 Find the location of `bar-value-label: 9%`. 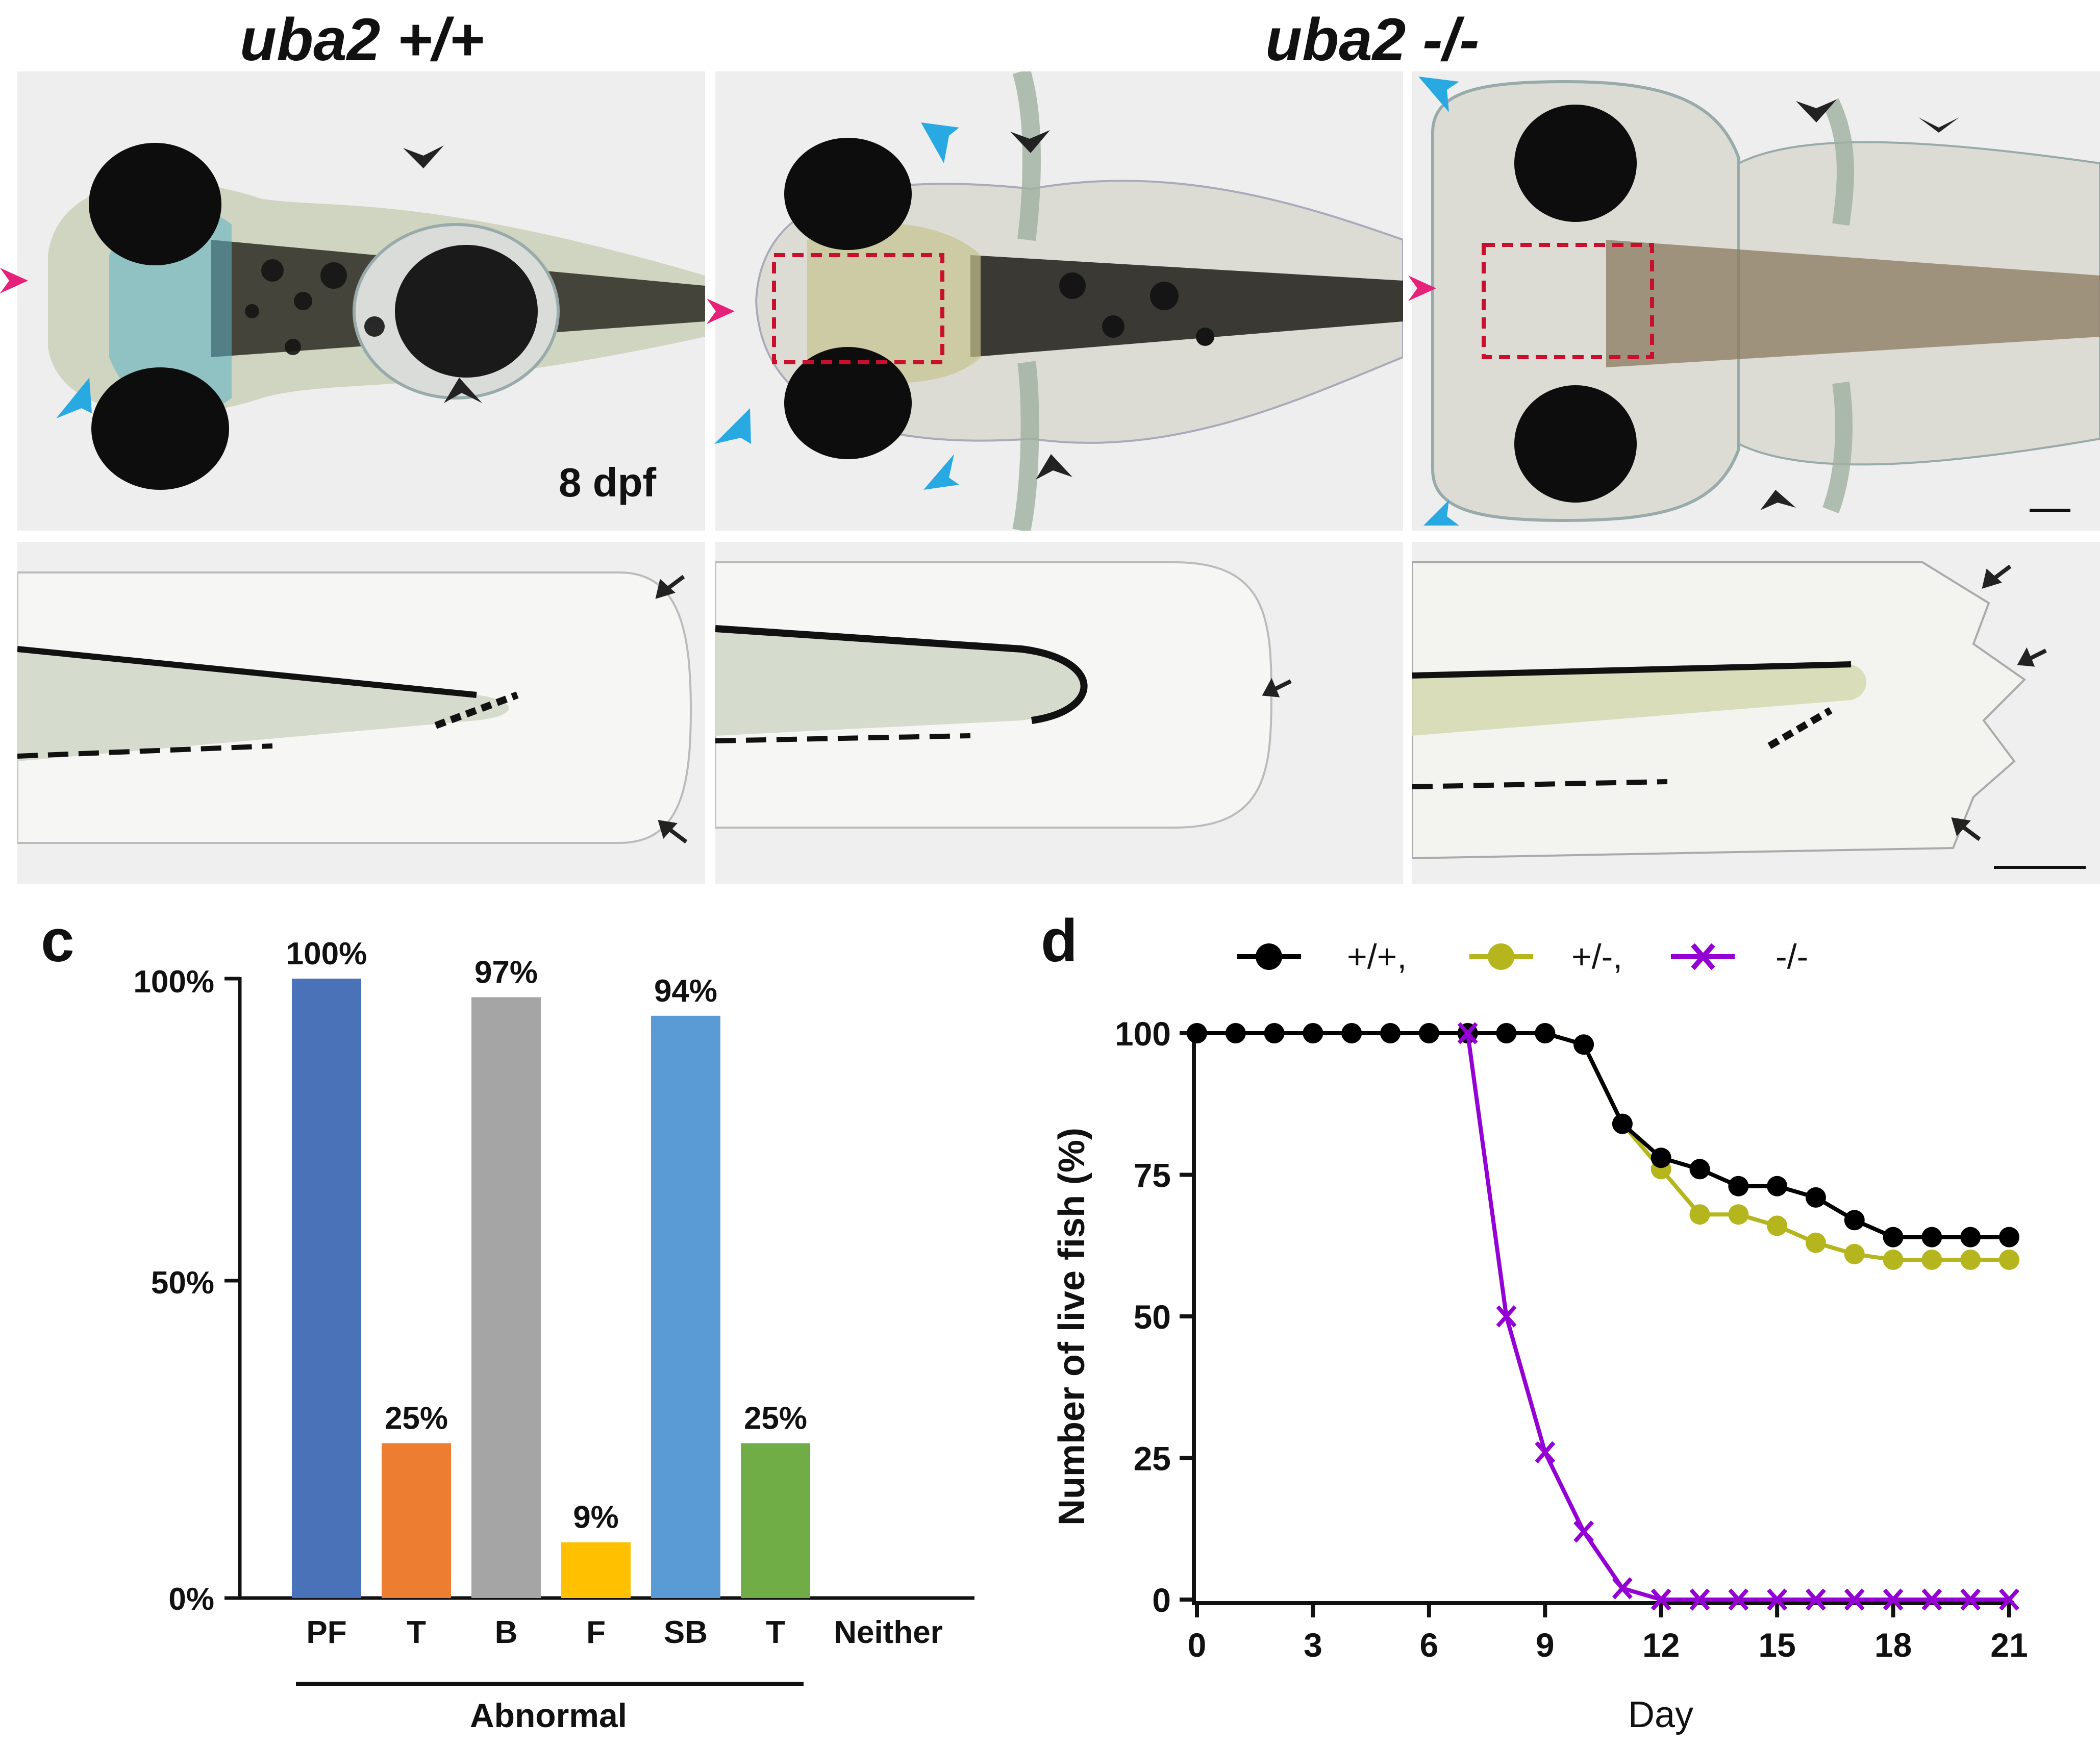

bar-value-label: 9% is located at coordinates (596, 1517).